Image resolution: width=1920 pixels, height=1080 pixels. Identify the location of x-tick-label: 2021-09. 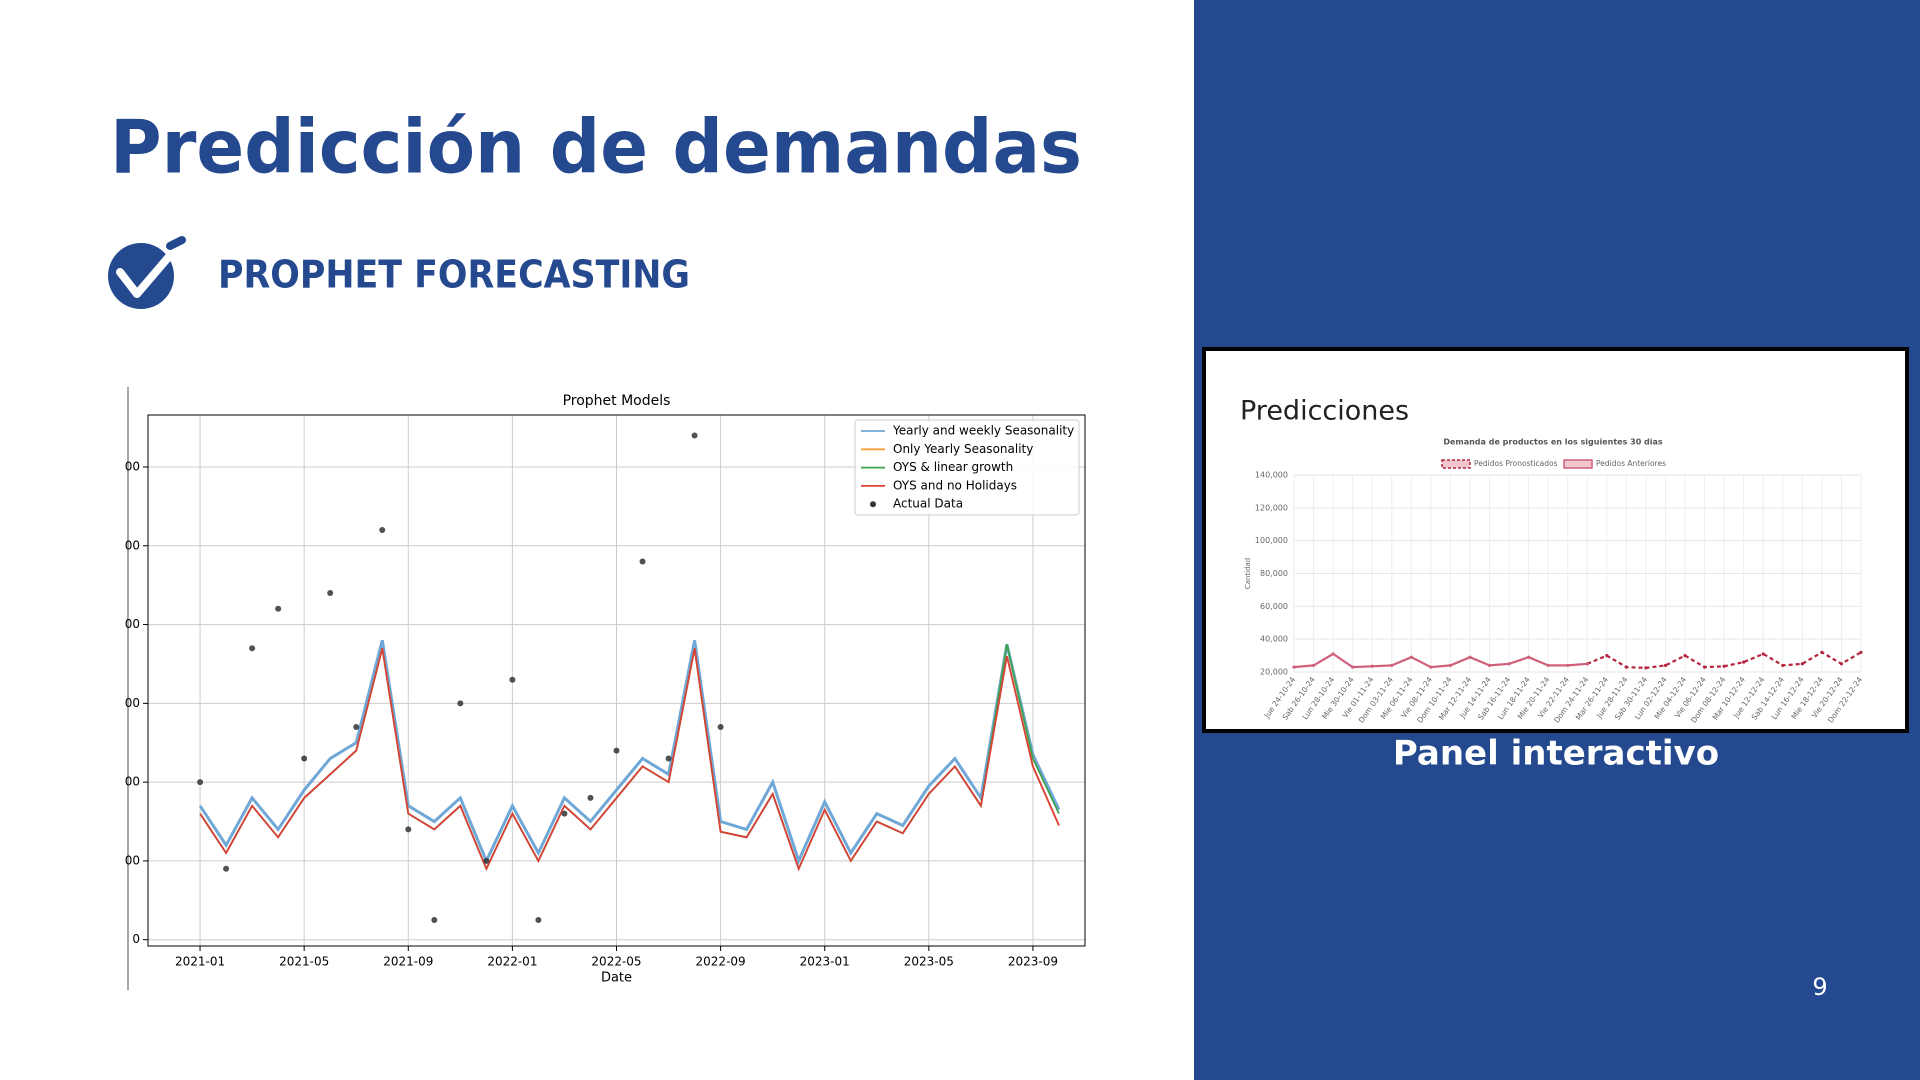
(408, 962).